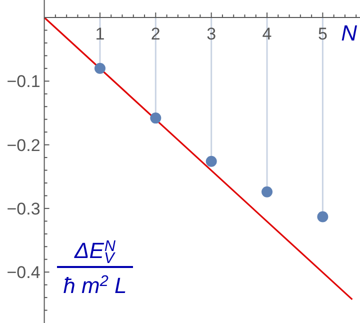 This screenshot has height=323, width=360. I want to click on y-tick-label: −0.4, so click(23, 272).